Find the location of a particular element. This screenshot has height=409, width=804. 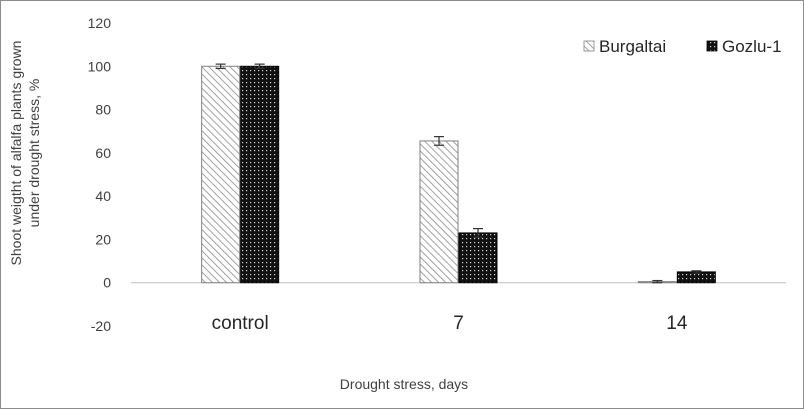

x-tick-label: 14 is located at coordinates (677, 323).